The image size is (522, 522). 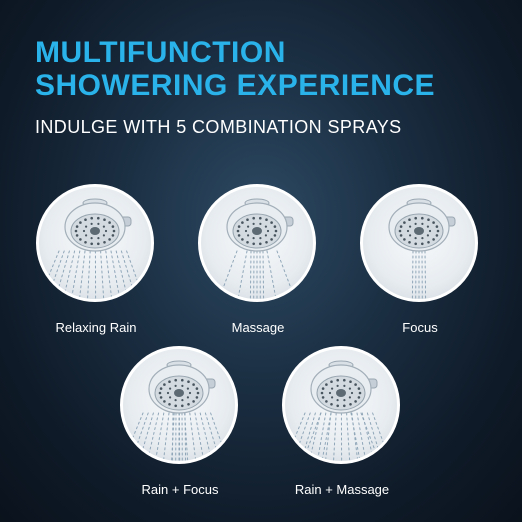 I want to click on spray-option-focus: Focus, so click(x=420, y=259).